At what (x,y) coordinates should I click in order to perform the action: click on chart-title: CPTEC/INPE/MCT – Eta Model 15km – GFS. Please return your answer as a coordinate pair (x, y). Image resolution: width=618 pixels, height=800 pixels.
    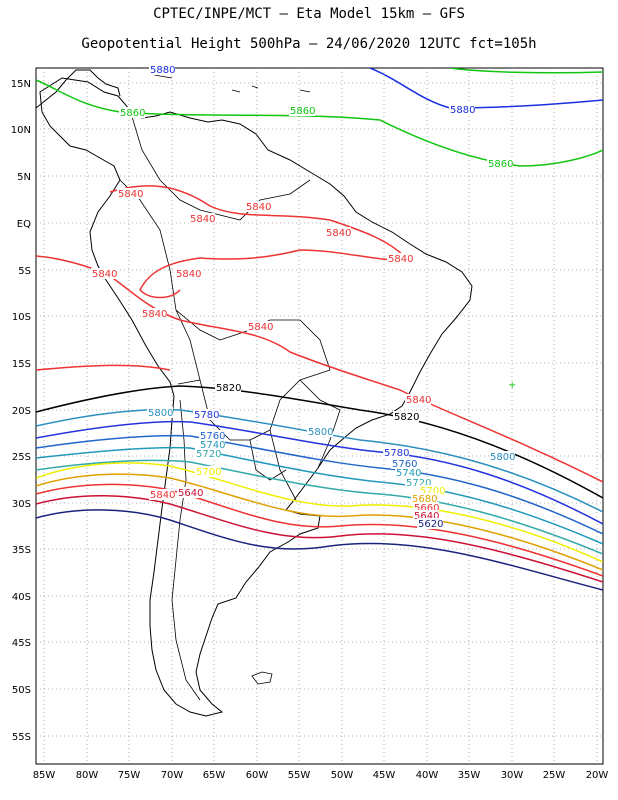
    Looking at the image, I should click on (309, 14).